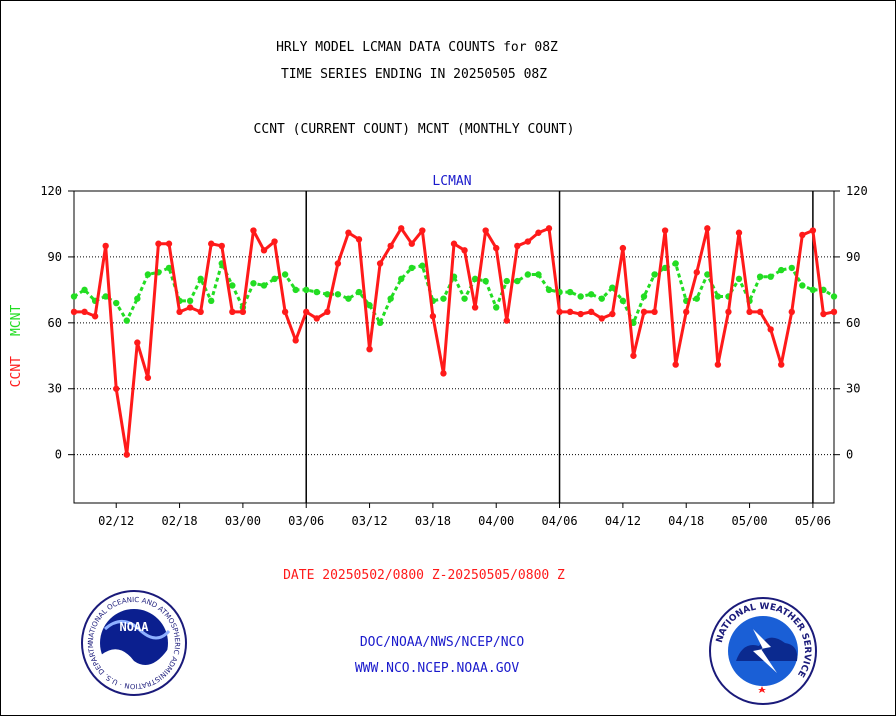 This screenshot has width=896, height=717. I want to click on chart-title-line2: TIME SERIES ENDING IN 20250505 08Z, so click(414, 74).